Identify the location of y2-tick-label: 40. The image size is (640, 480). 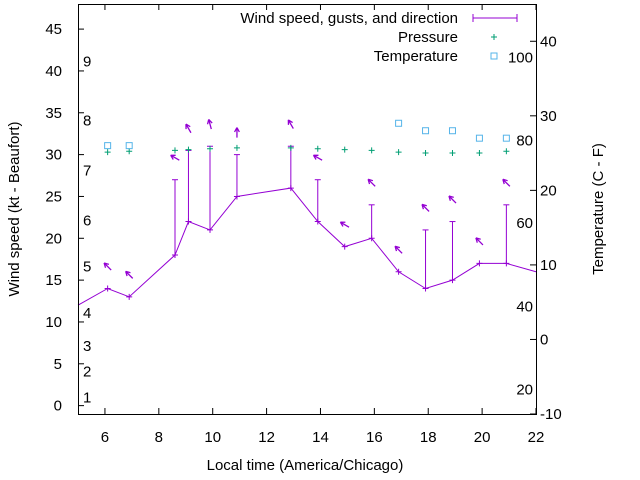
(548, 41).